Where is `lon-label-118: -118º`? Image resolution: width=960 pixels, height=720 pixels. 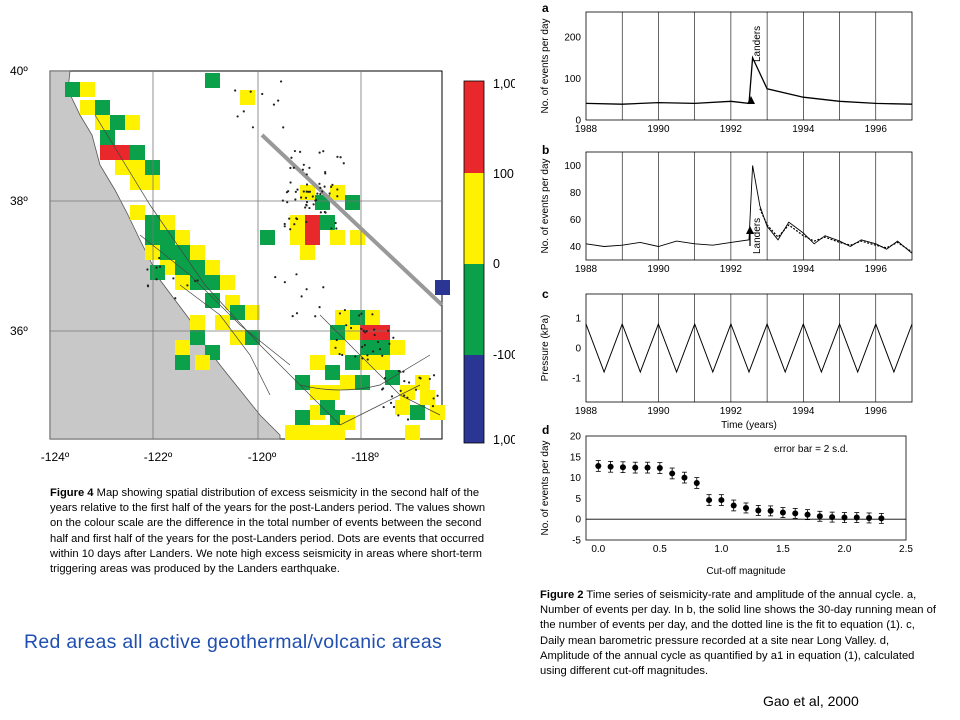
lon-label-118: -118º is located at coordinates (365, 457).